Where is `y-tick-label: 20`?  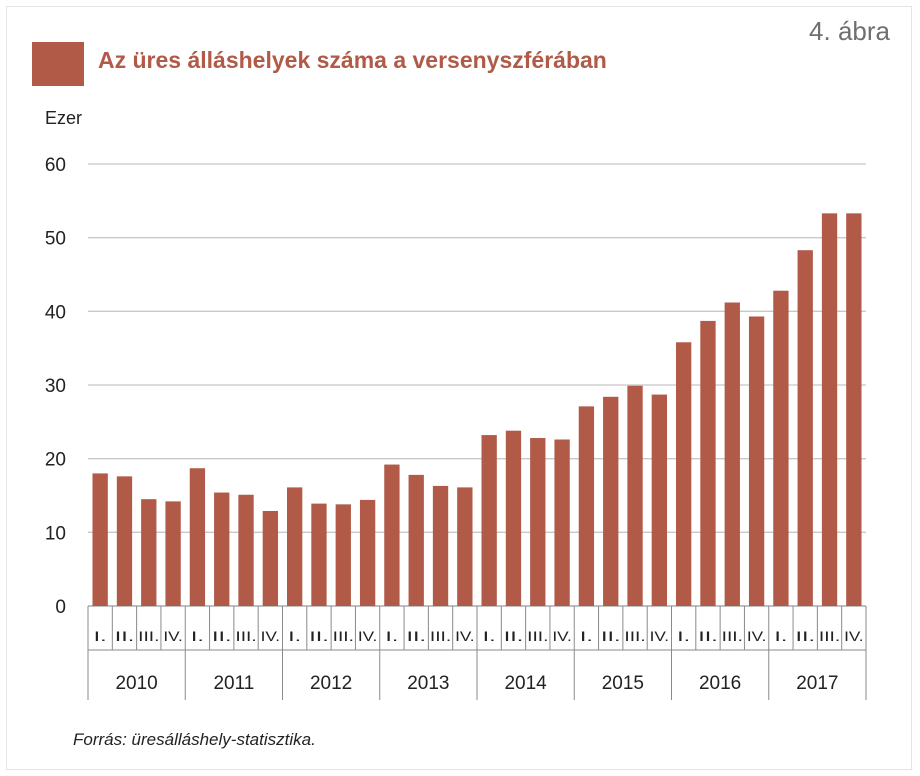
y-tick-label: 20 is located at coordinates (55, 460).